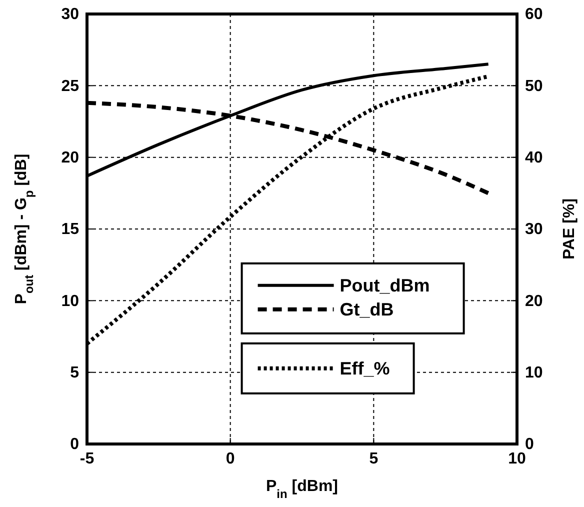  What do you see at coordinates (534, 157) in the screenshot?
I see `y2-tick-label: 40` at bounding box center [534, 157].